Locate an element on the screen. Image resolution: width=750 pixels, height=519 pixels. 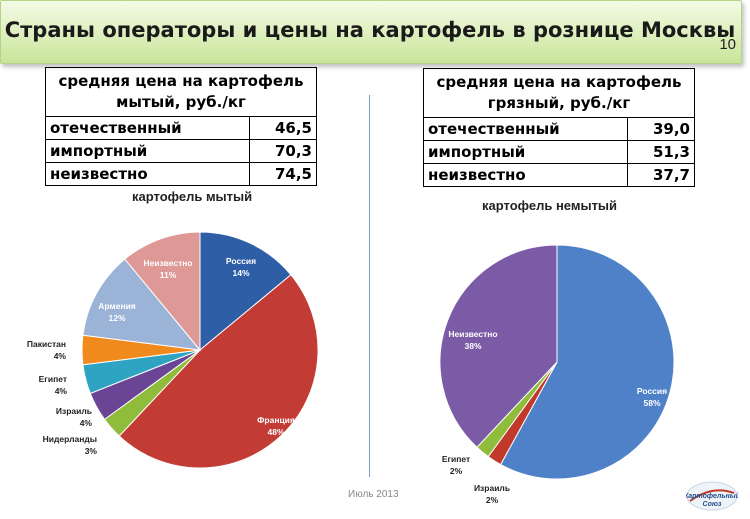
slice-percent-label: 14% is located at coordinates (240, 273).